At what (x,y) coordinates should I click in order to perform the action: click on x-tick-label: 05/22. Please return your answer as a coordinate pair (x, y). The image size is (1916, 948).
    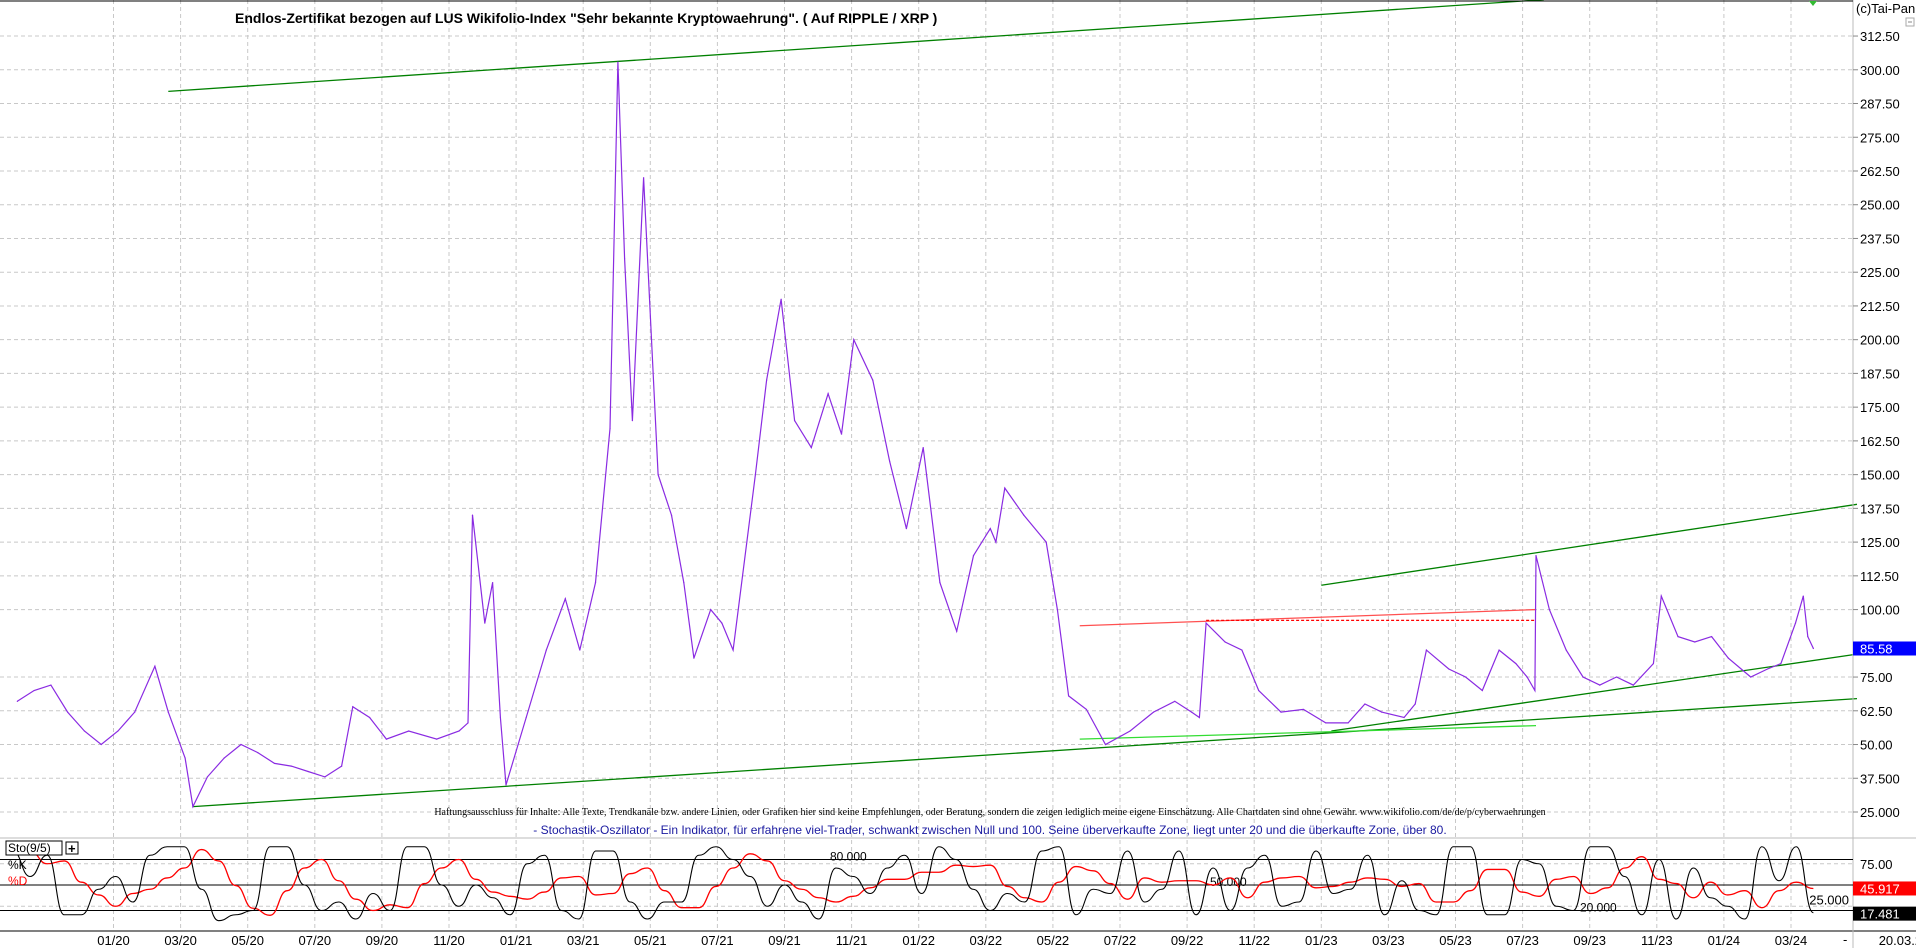
    Looking at the image, I should click on (1053, 940).